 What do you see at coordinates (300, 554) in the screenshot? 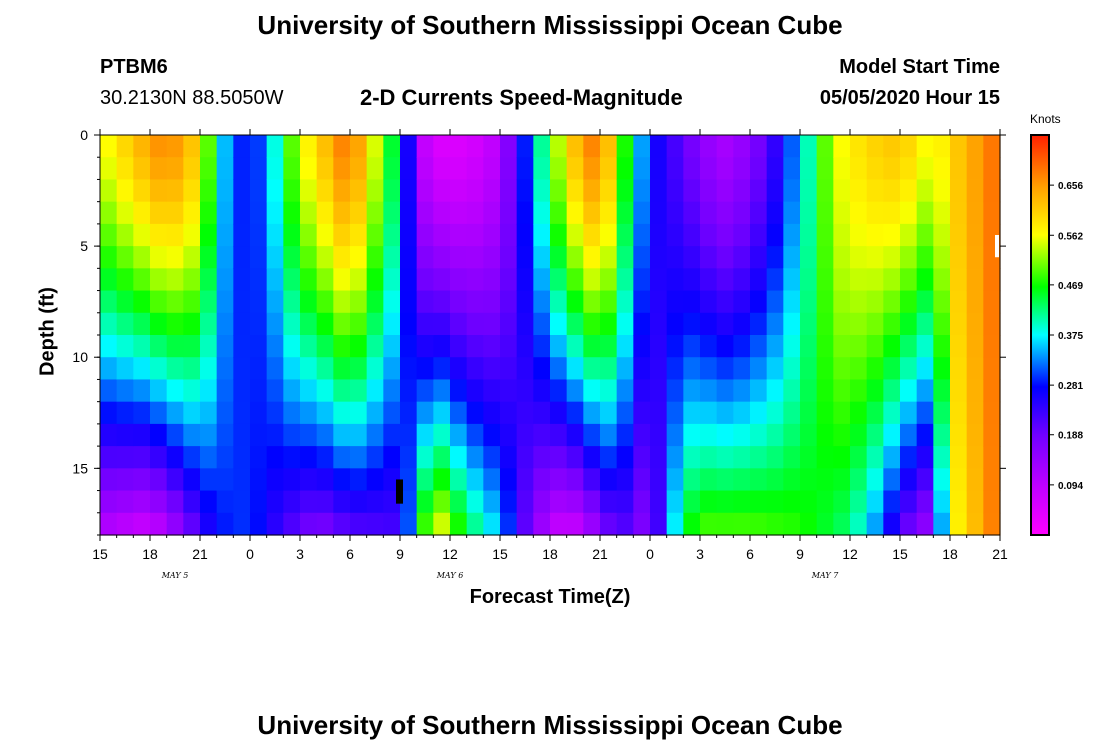
I see `x-tick-label: 3` at bounding box center [300, 554].